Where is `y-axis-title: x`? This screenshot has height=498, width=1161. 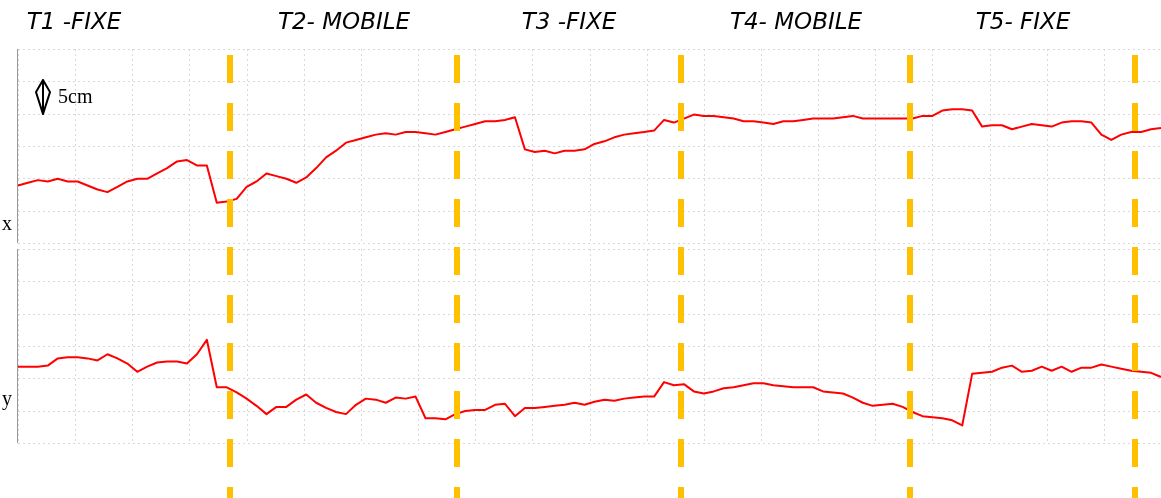 y-axis-title: x is located at coordinates (7, 223).